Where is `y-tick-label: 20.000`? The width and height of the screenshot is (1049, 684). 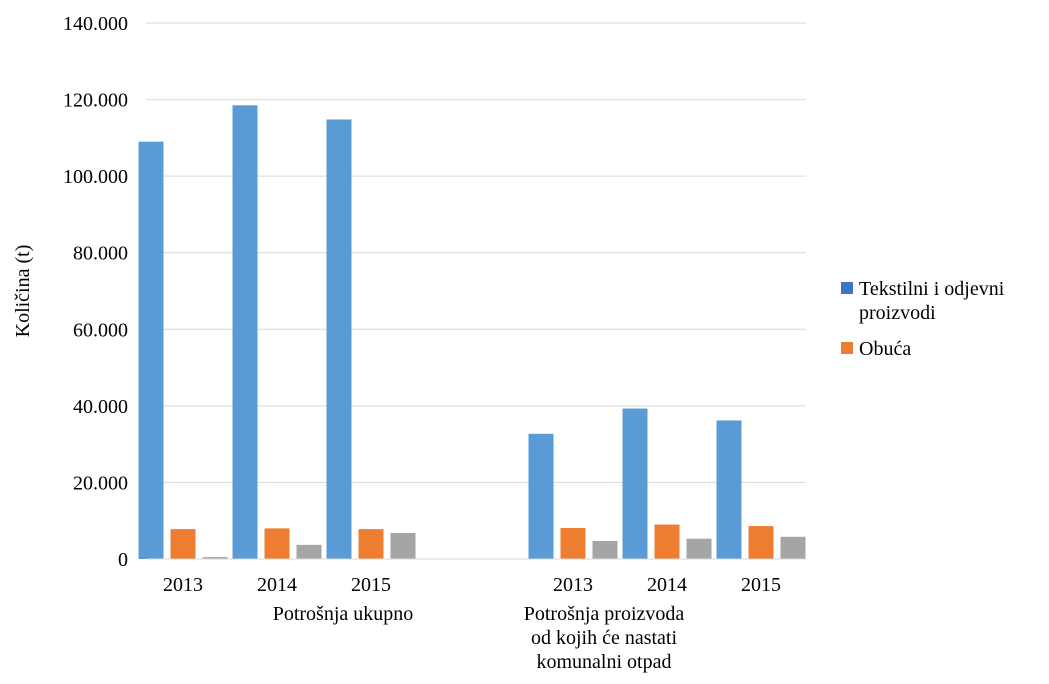
y-tick-label: 20.000 is located at coordinates (100, 483).